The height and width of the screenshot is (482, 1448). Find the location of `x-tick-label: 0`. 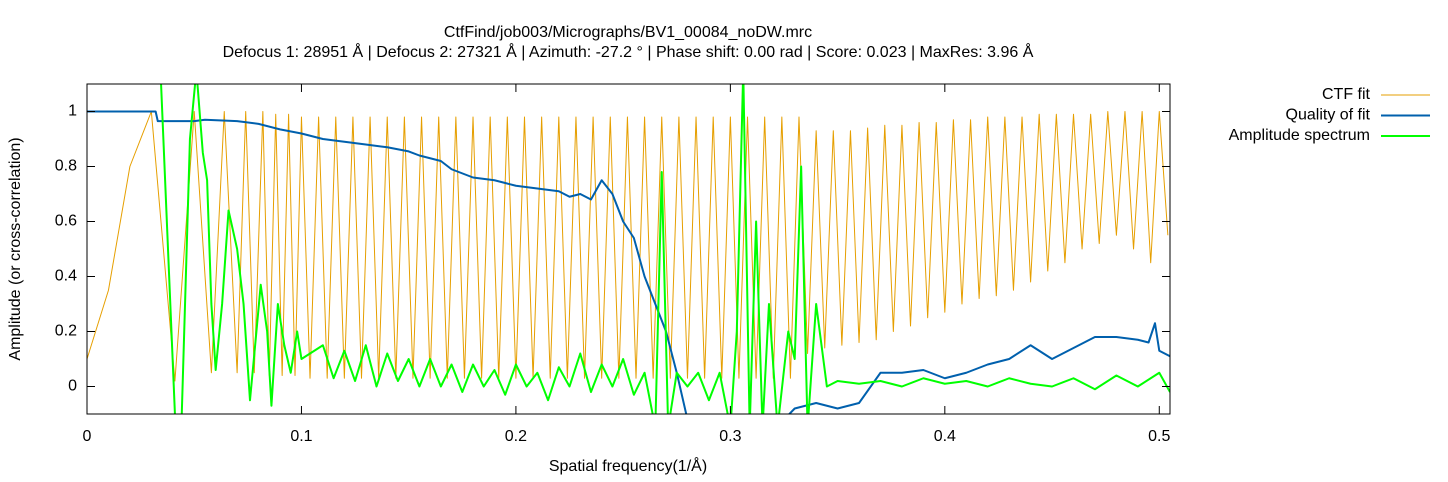

x-tick-label: 0 is located at coordinates (87, 436).